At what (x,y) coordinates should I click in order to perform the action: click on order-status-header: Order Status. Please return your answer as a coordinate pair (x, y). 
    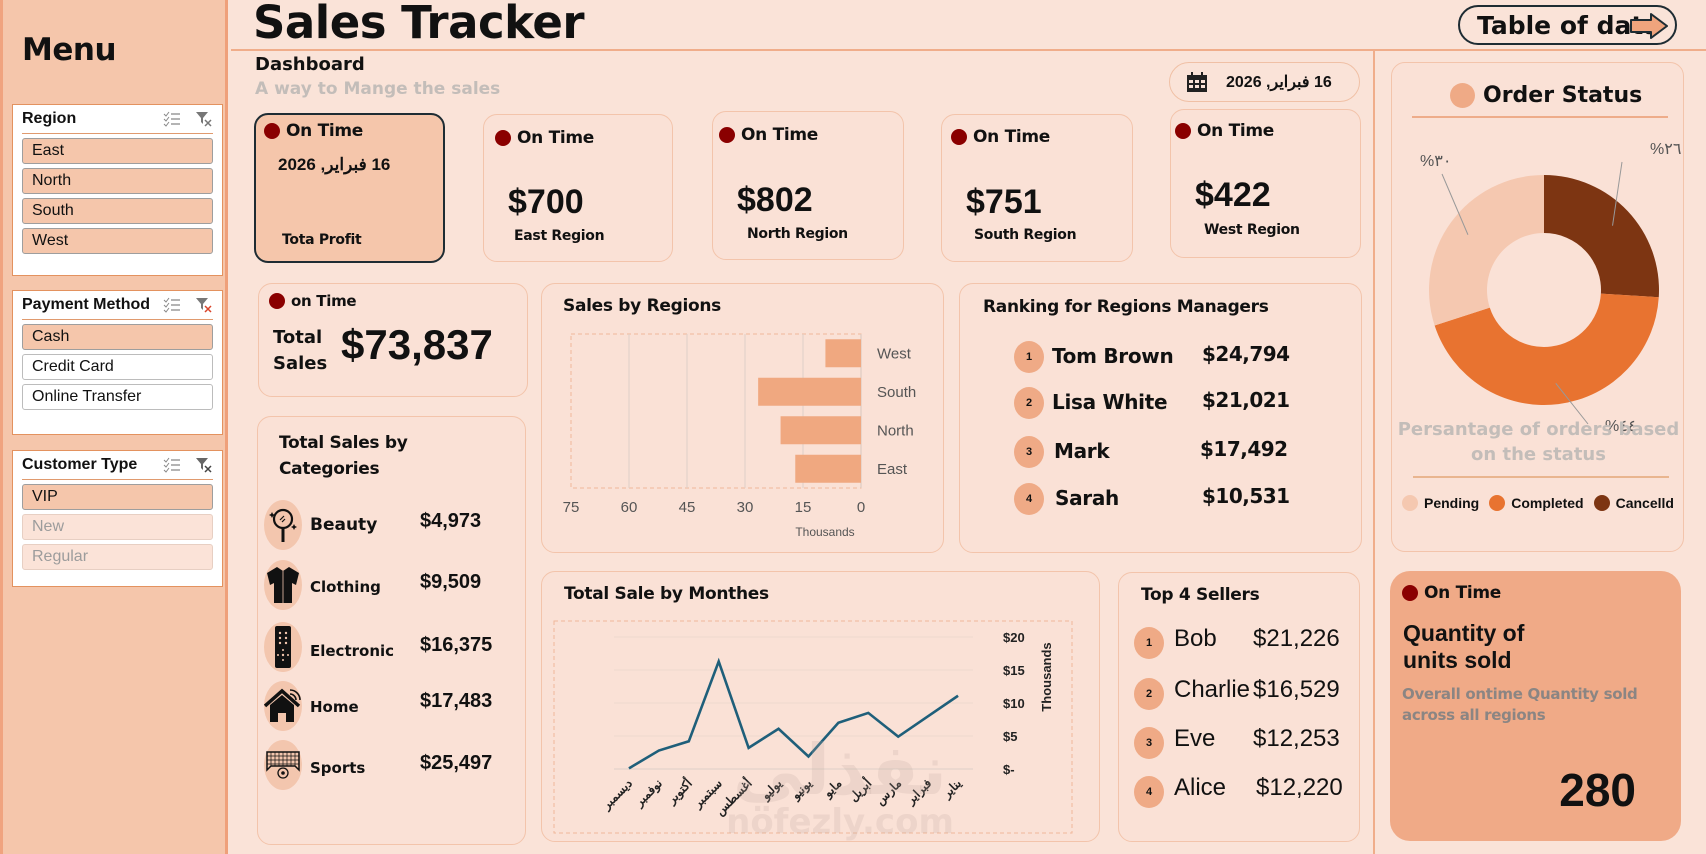
    Looking at the image, I should click on (1546, 95).